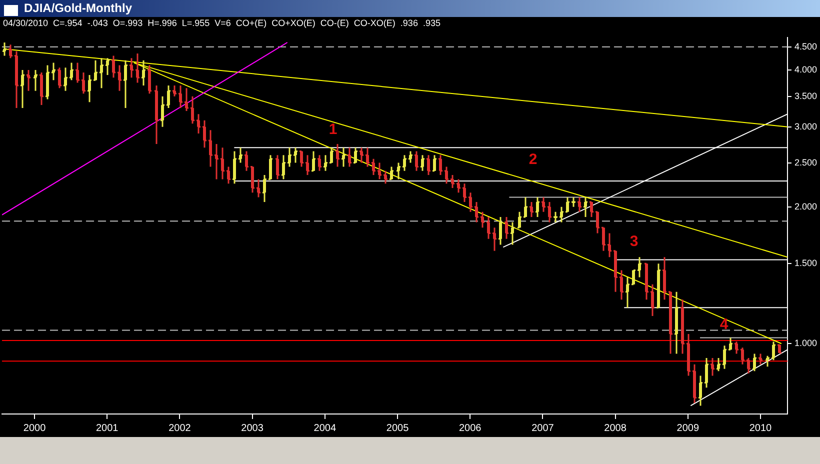 The height and width of the screenshot is (464, 820). Describe the element at coordinates (470, 428) in the screenshot. I see `x-tick-label: 2006` at that location.